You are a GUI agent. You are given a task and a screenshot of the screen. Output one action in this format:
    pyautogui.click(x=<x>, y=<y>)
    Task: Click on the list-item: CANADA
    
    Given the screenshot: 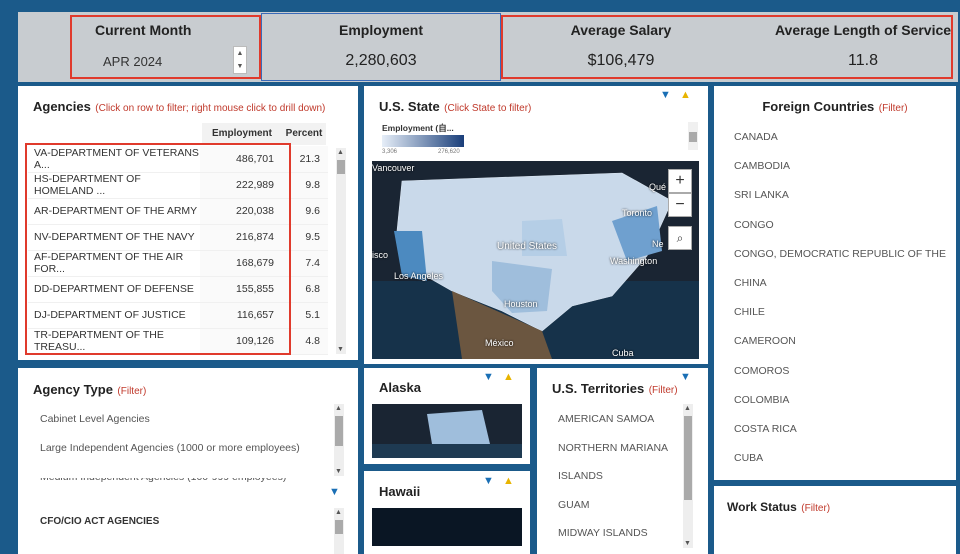 What is the action you would take?
    pyautogui.click(x=756, y=137)
    